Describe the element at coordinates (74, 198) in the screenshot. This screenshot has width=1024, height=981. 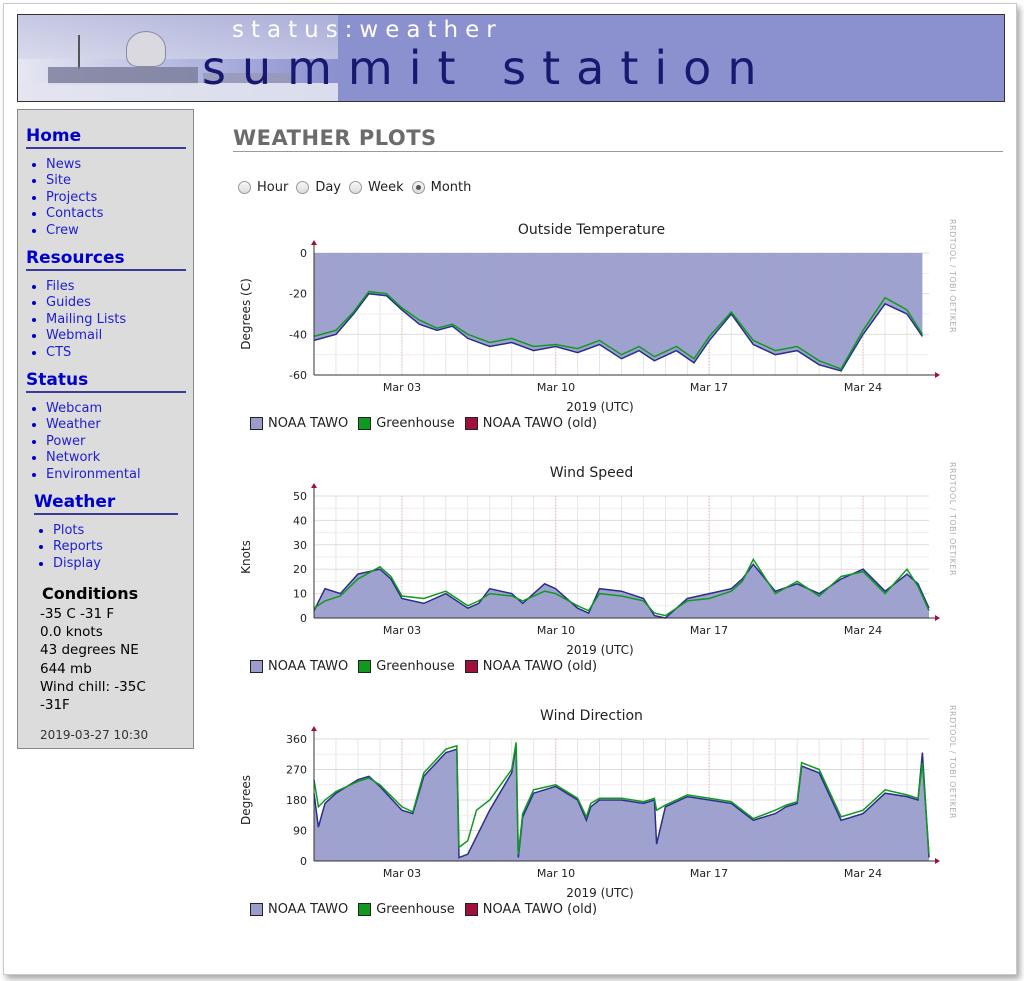
I see `sidebar-item-projects: Projects` at that location.